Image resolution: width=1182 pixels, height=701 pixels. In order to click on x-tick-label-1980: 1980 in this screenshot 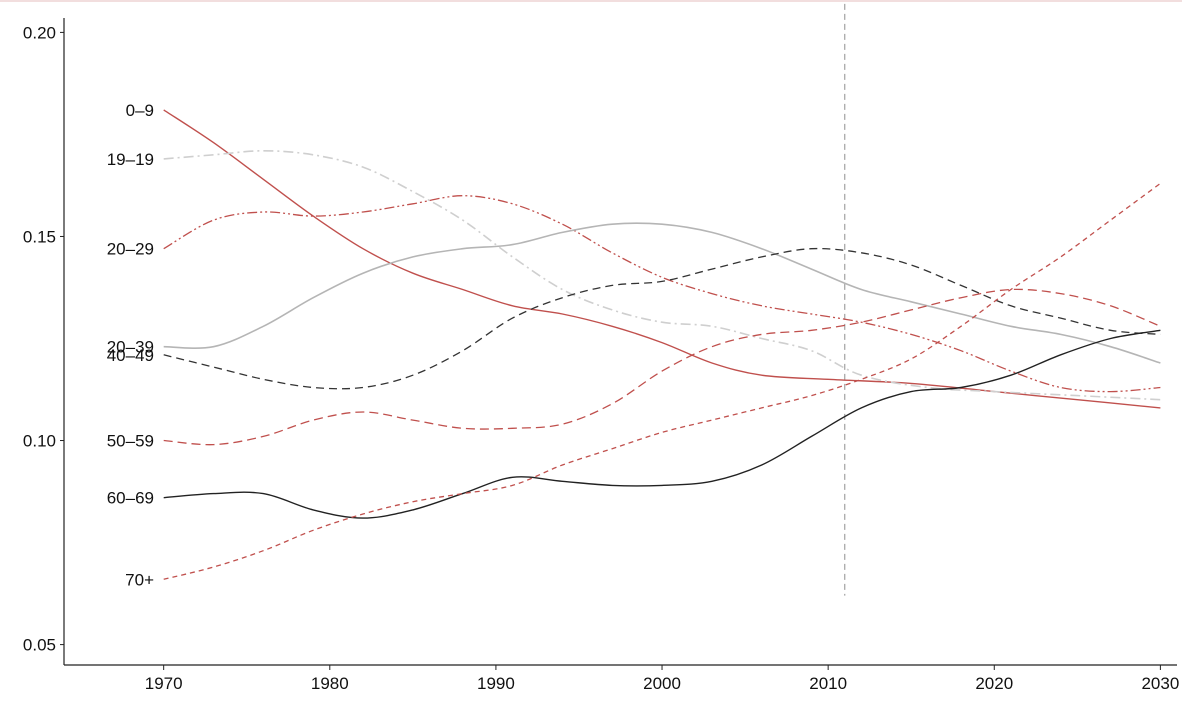, I will do `click(330, 683)`.